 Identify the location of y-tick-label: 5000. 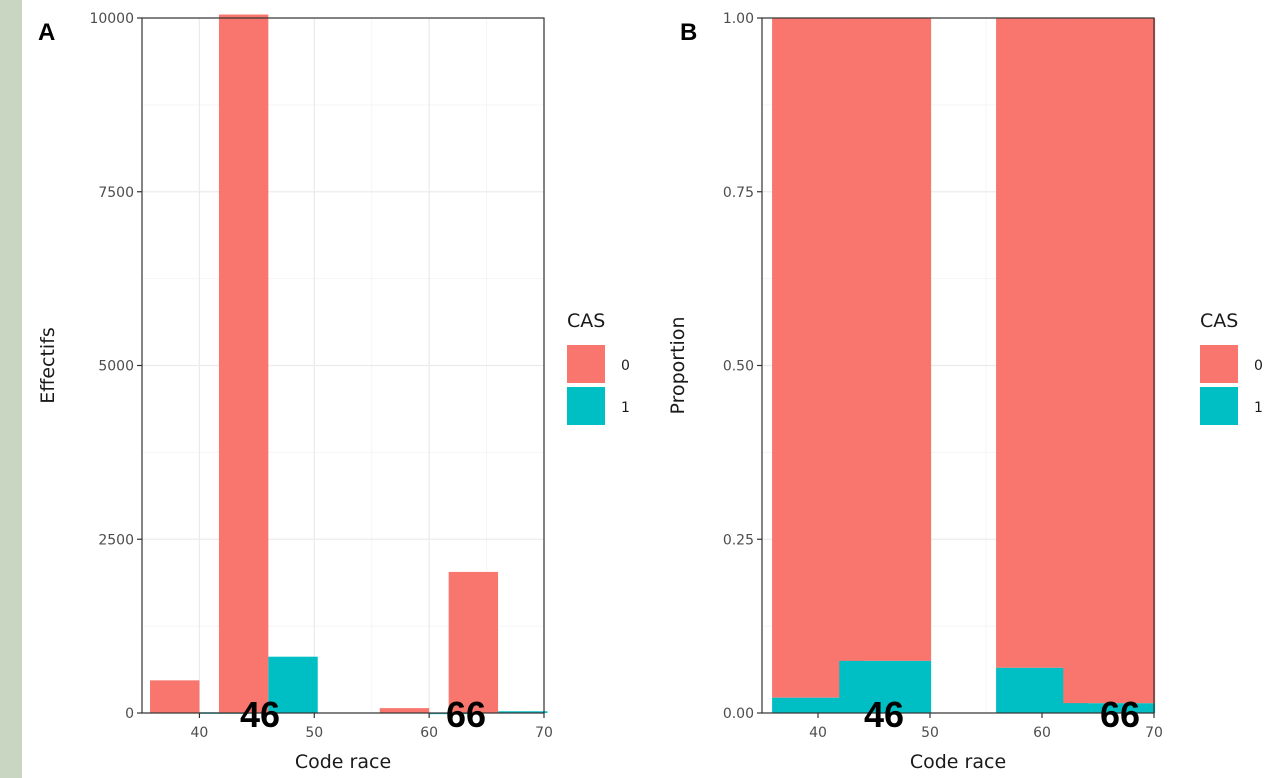
(116, 367).